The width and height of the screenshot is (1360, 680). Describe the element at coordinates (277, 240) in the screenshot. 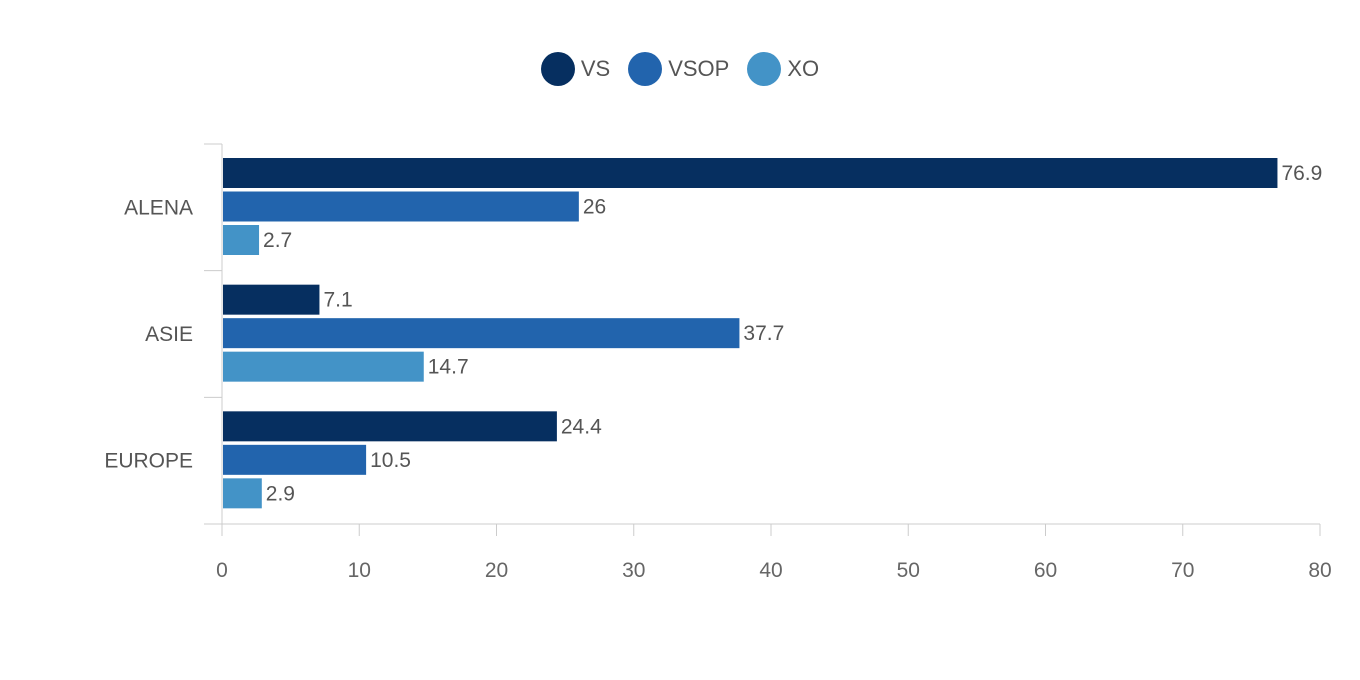

I see `data-label: 2.7` at that location.